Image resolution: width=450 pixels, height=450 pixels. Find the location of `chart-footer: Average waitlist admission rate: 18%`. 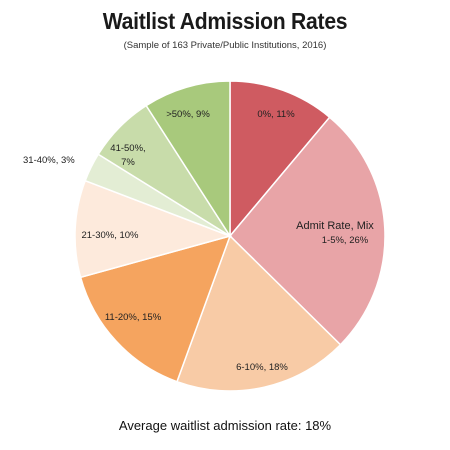

chart-footer: Average waitlist admission rate: 18% is located at coordinates (225, 425).